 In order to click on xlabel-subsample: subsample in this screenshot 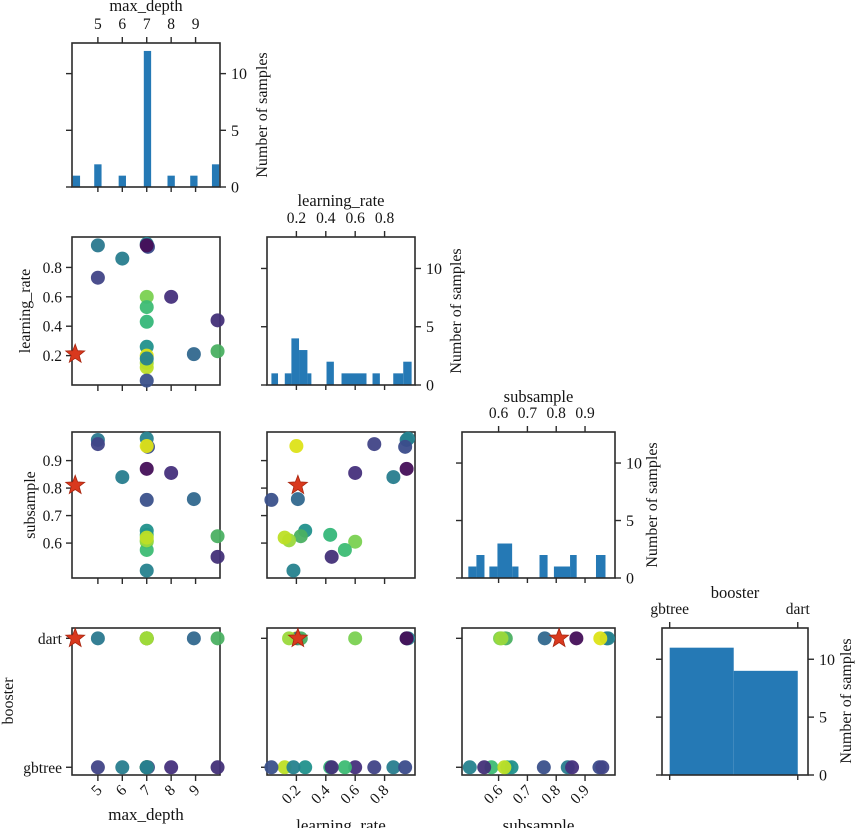, I will do `click(538, 822)`.